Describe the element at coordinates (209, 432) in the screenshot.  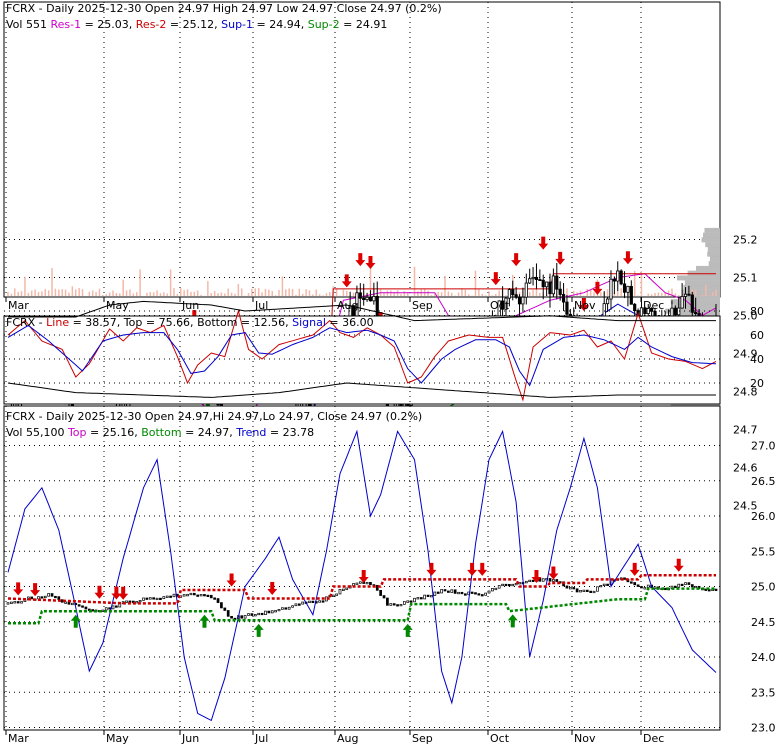
I see `trend-legend-part-4: = 24.97,` at that location.